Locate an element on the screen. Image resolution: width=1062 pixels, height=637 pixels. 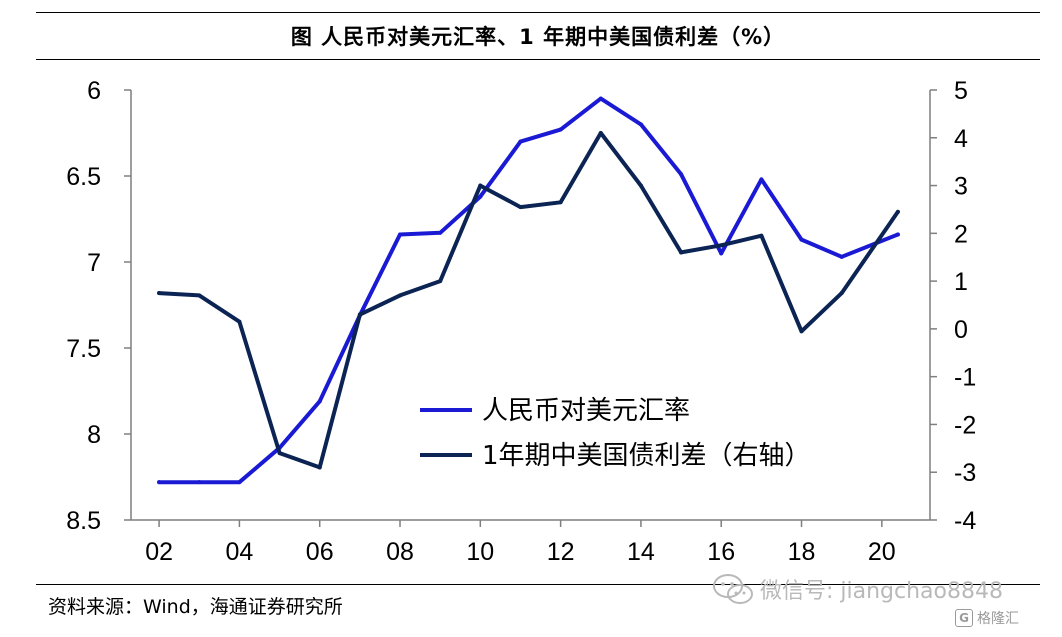
footer-divider is located at coordinates (538, 584).